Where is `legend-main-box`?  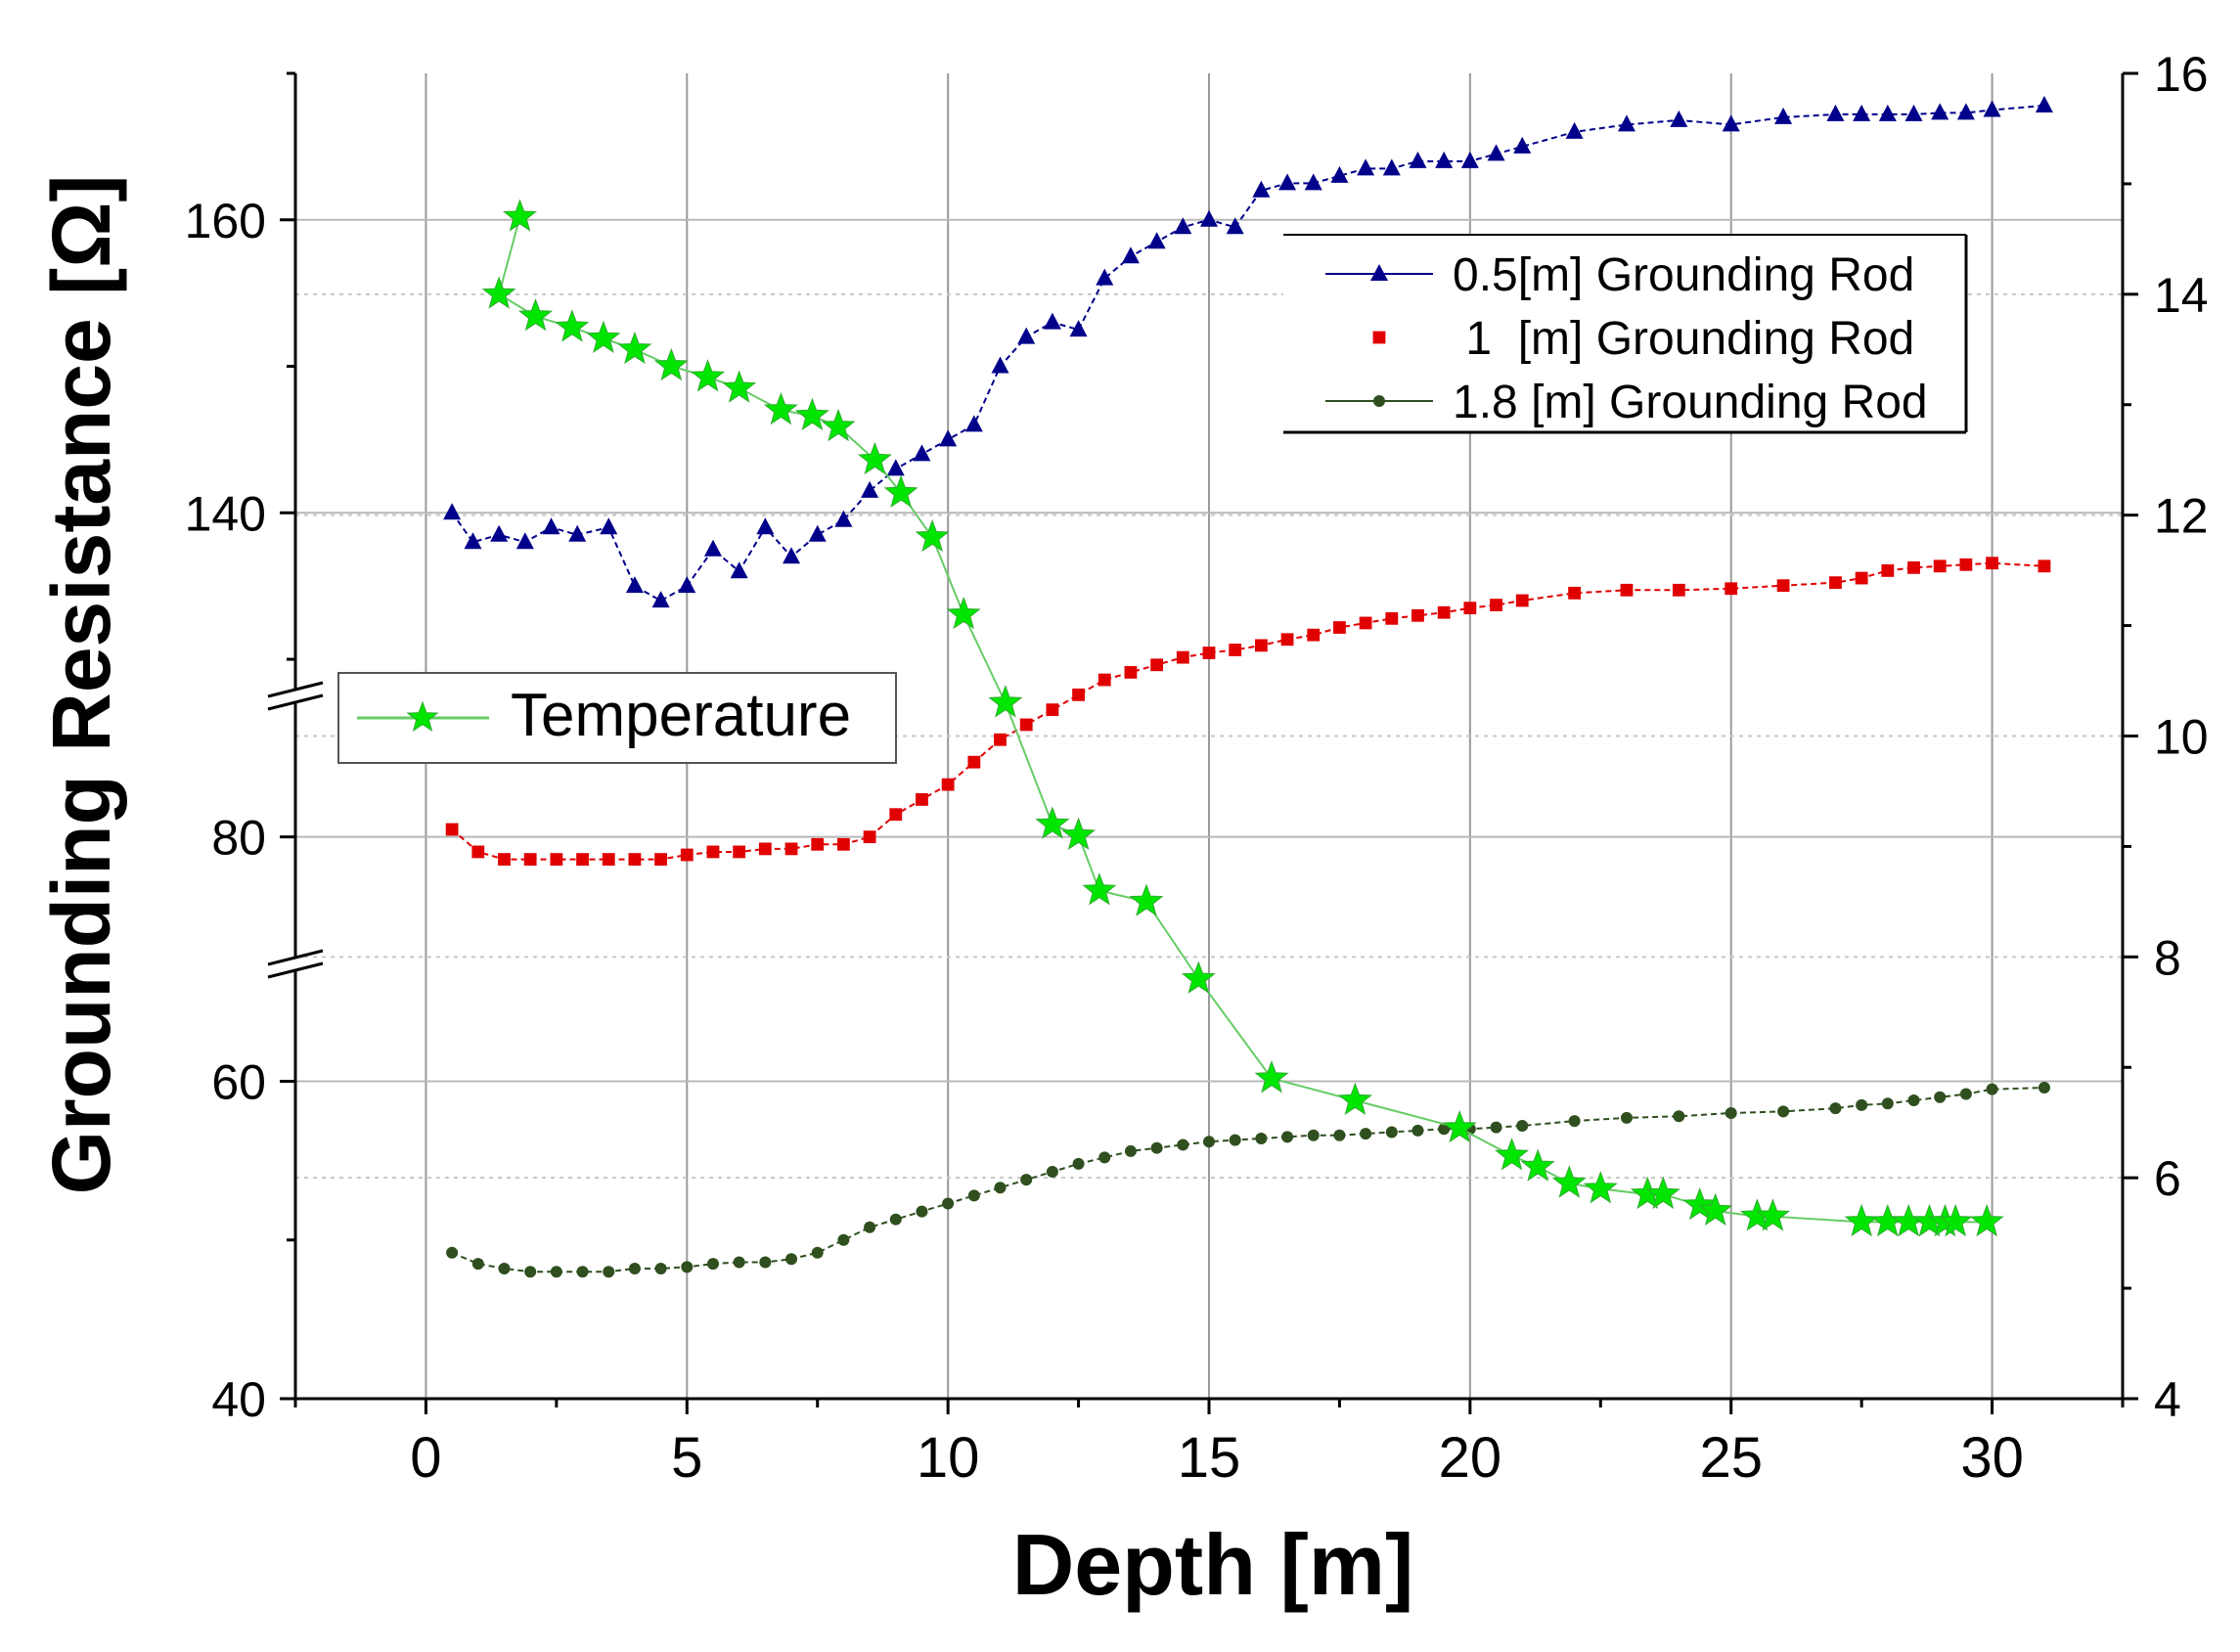 legend-main-box is located at coordinates (1624, 333).